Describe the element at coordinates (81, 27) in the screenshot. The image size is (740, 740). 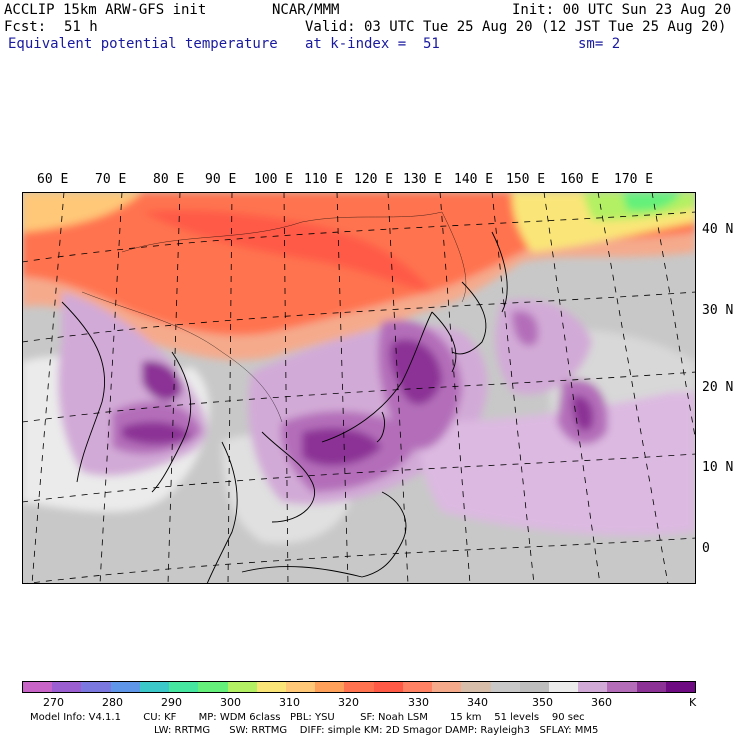
I see `forecast-hours: 51 h` at that location.